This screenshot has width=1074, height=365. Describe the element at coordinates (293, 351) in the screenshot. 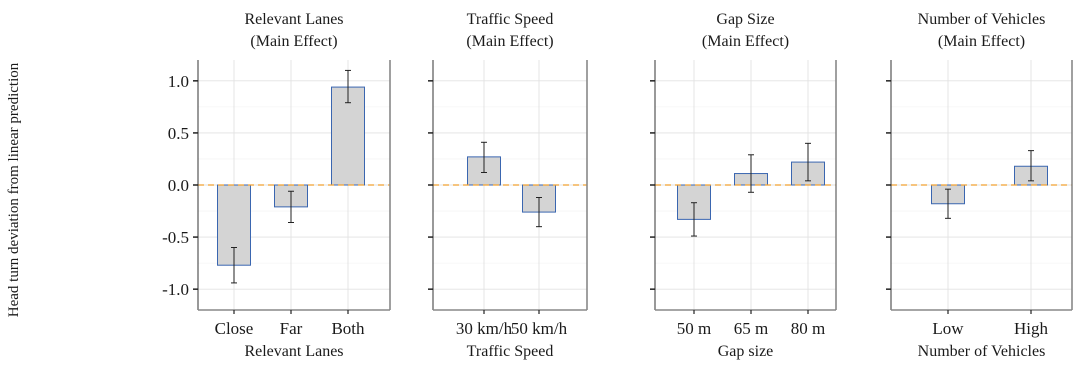

I see `x-axis-label: Relevant Lanes` at that location.